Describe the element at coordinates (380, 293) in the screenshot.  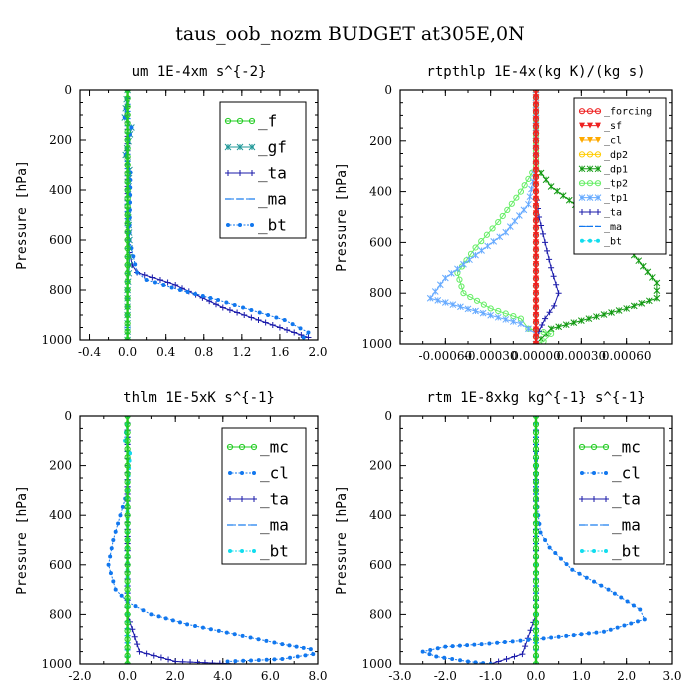
I see `y-tick-label: 800` at that location.